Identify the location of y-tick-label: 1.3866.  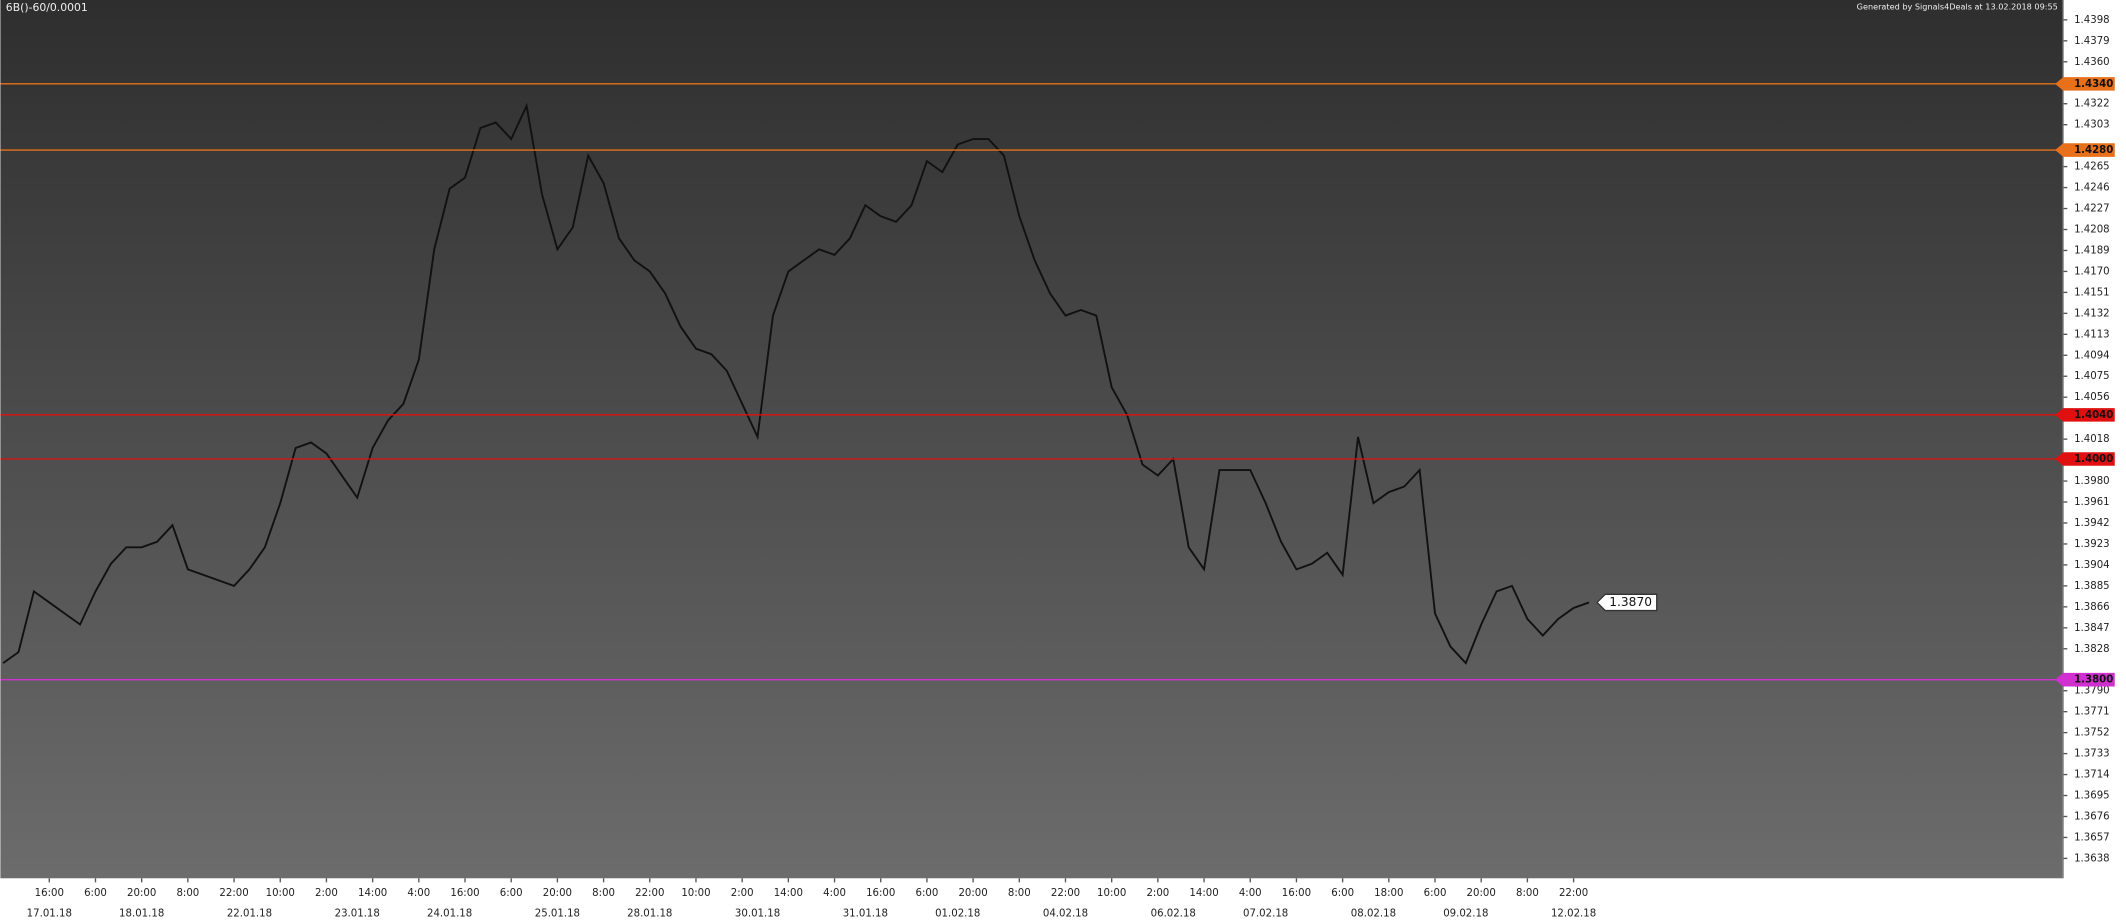
(2092, 607).